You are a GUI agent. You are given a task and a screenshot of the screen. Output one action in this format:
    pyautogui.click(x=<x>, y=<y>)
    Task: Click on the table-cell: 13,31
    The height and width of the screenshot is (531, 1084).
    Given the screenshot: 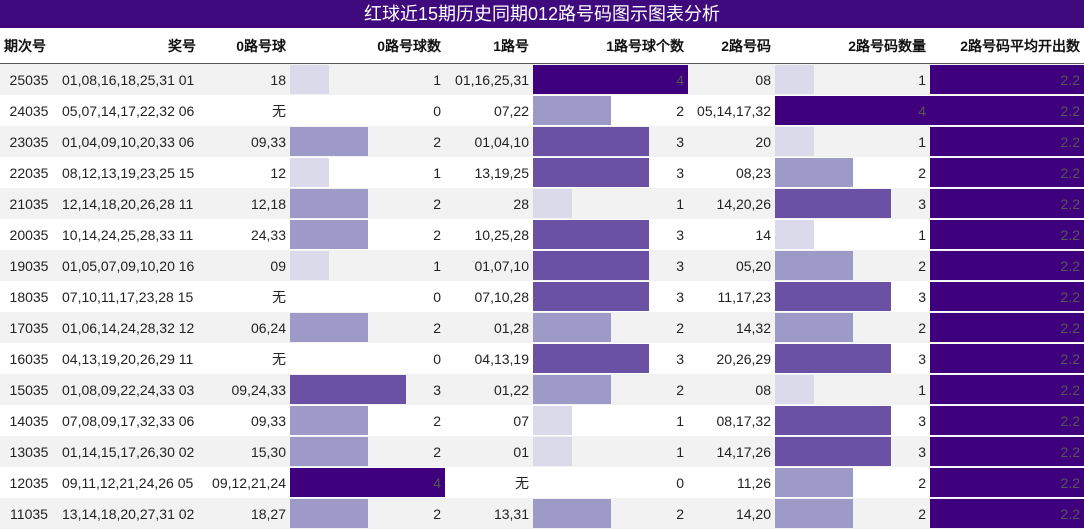 What is the action you would take?
    pyautogui.click(x=511, y=513)
    